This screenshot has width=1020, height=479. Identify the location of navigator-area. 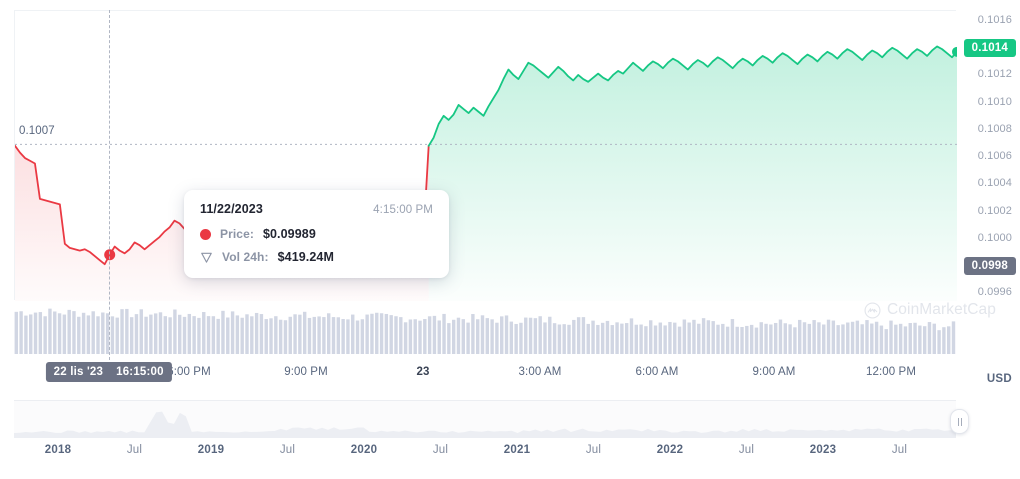
(485, 424).